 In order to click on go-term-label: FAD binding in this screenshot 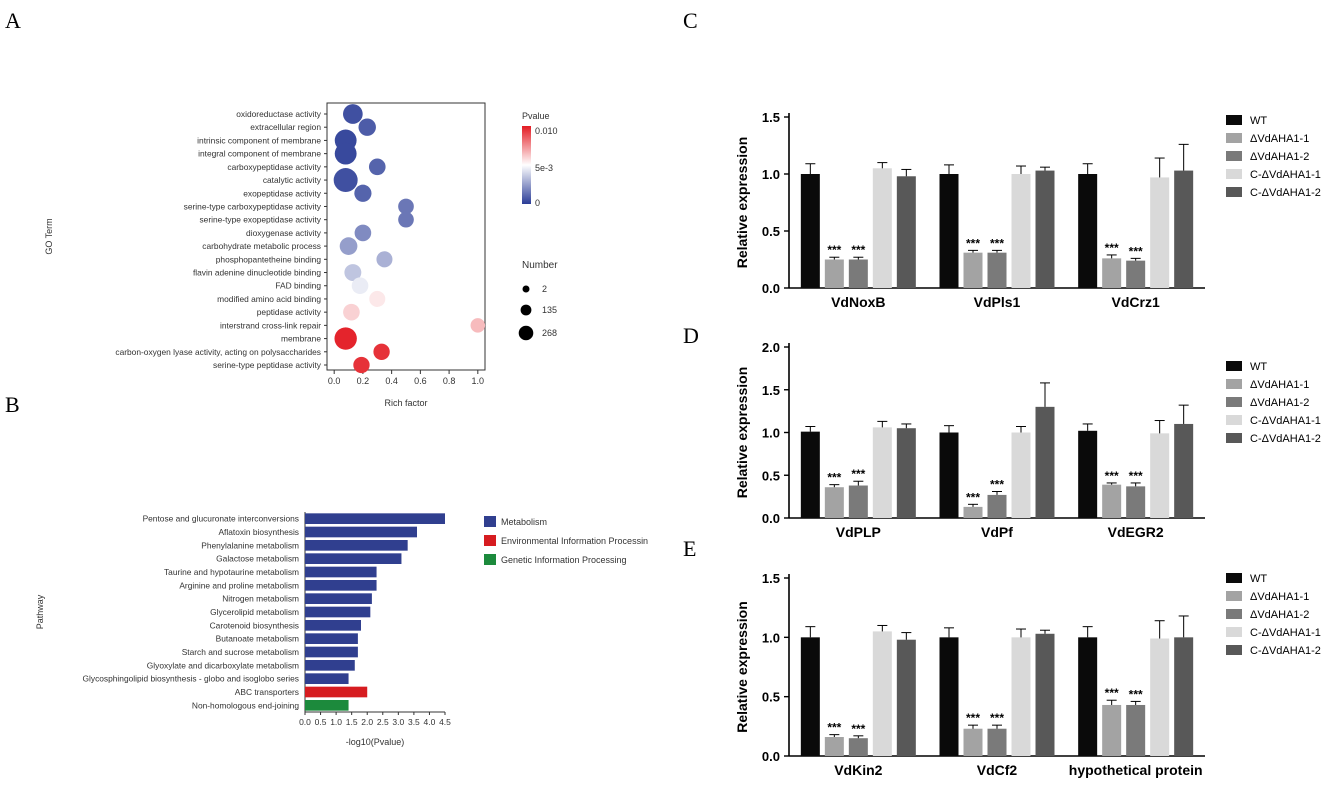, I will do `click(298, 286)`.